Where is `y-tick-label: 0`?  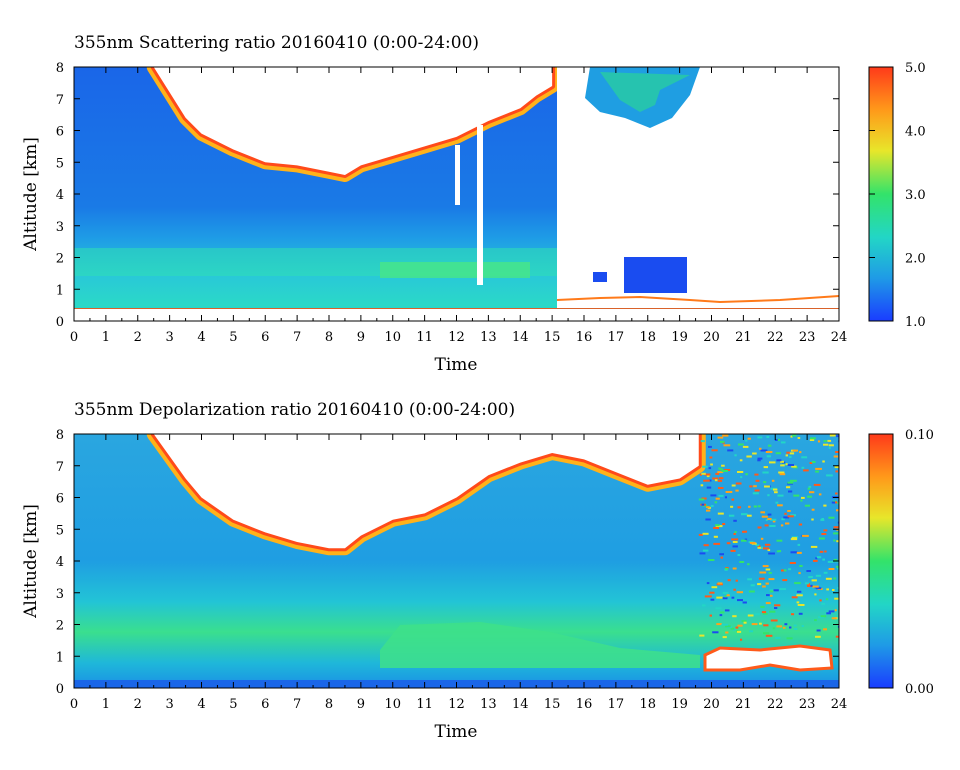
y-tick-label: 0 is located at coordinates (60, 689).